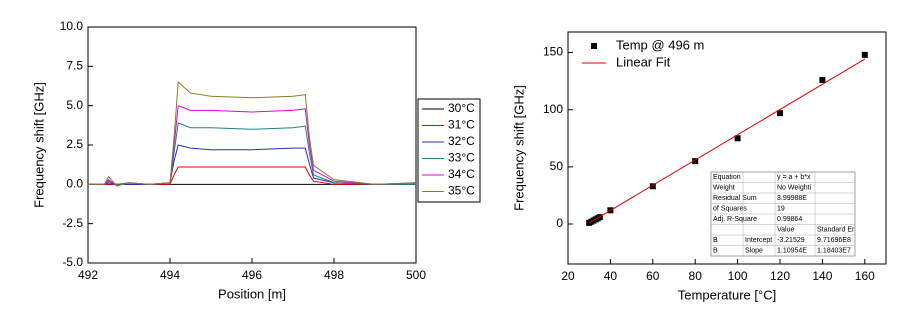  I want to click on y-tick-label: 150, so click(553, 52).